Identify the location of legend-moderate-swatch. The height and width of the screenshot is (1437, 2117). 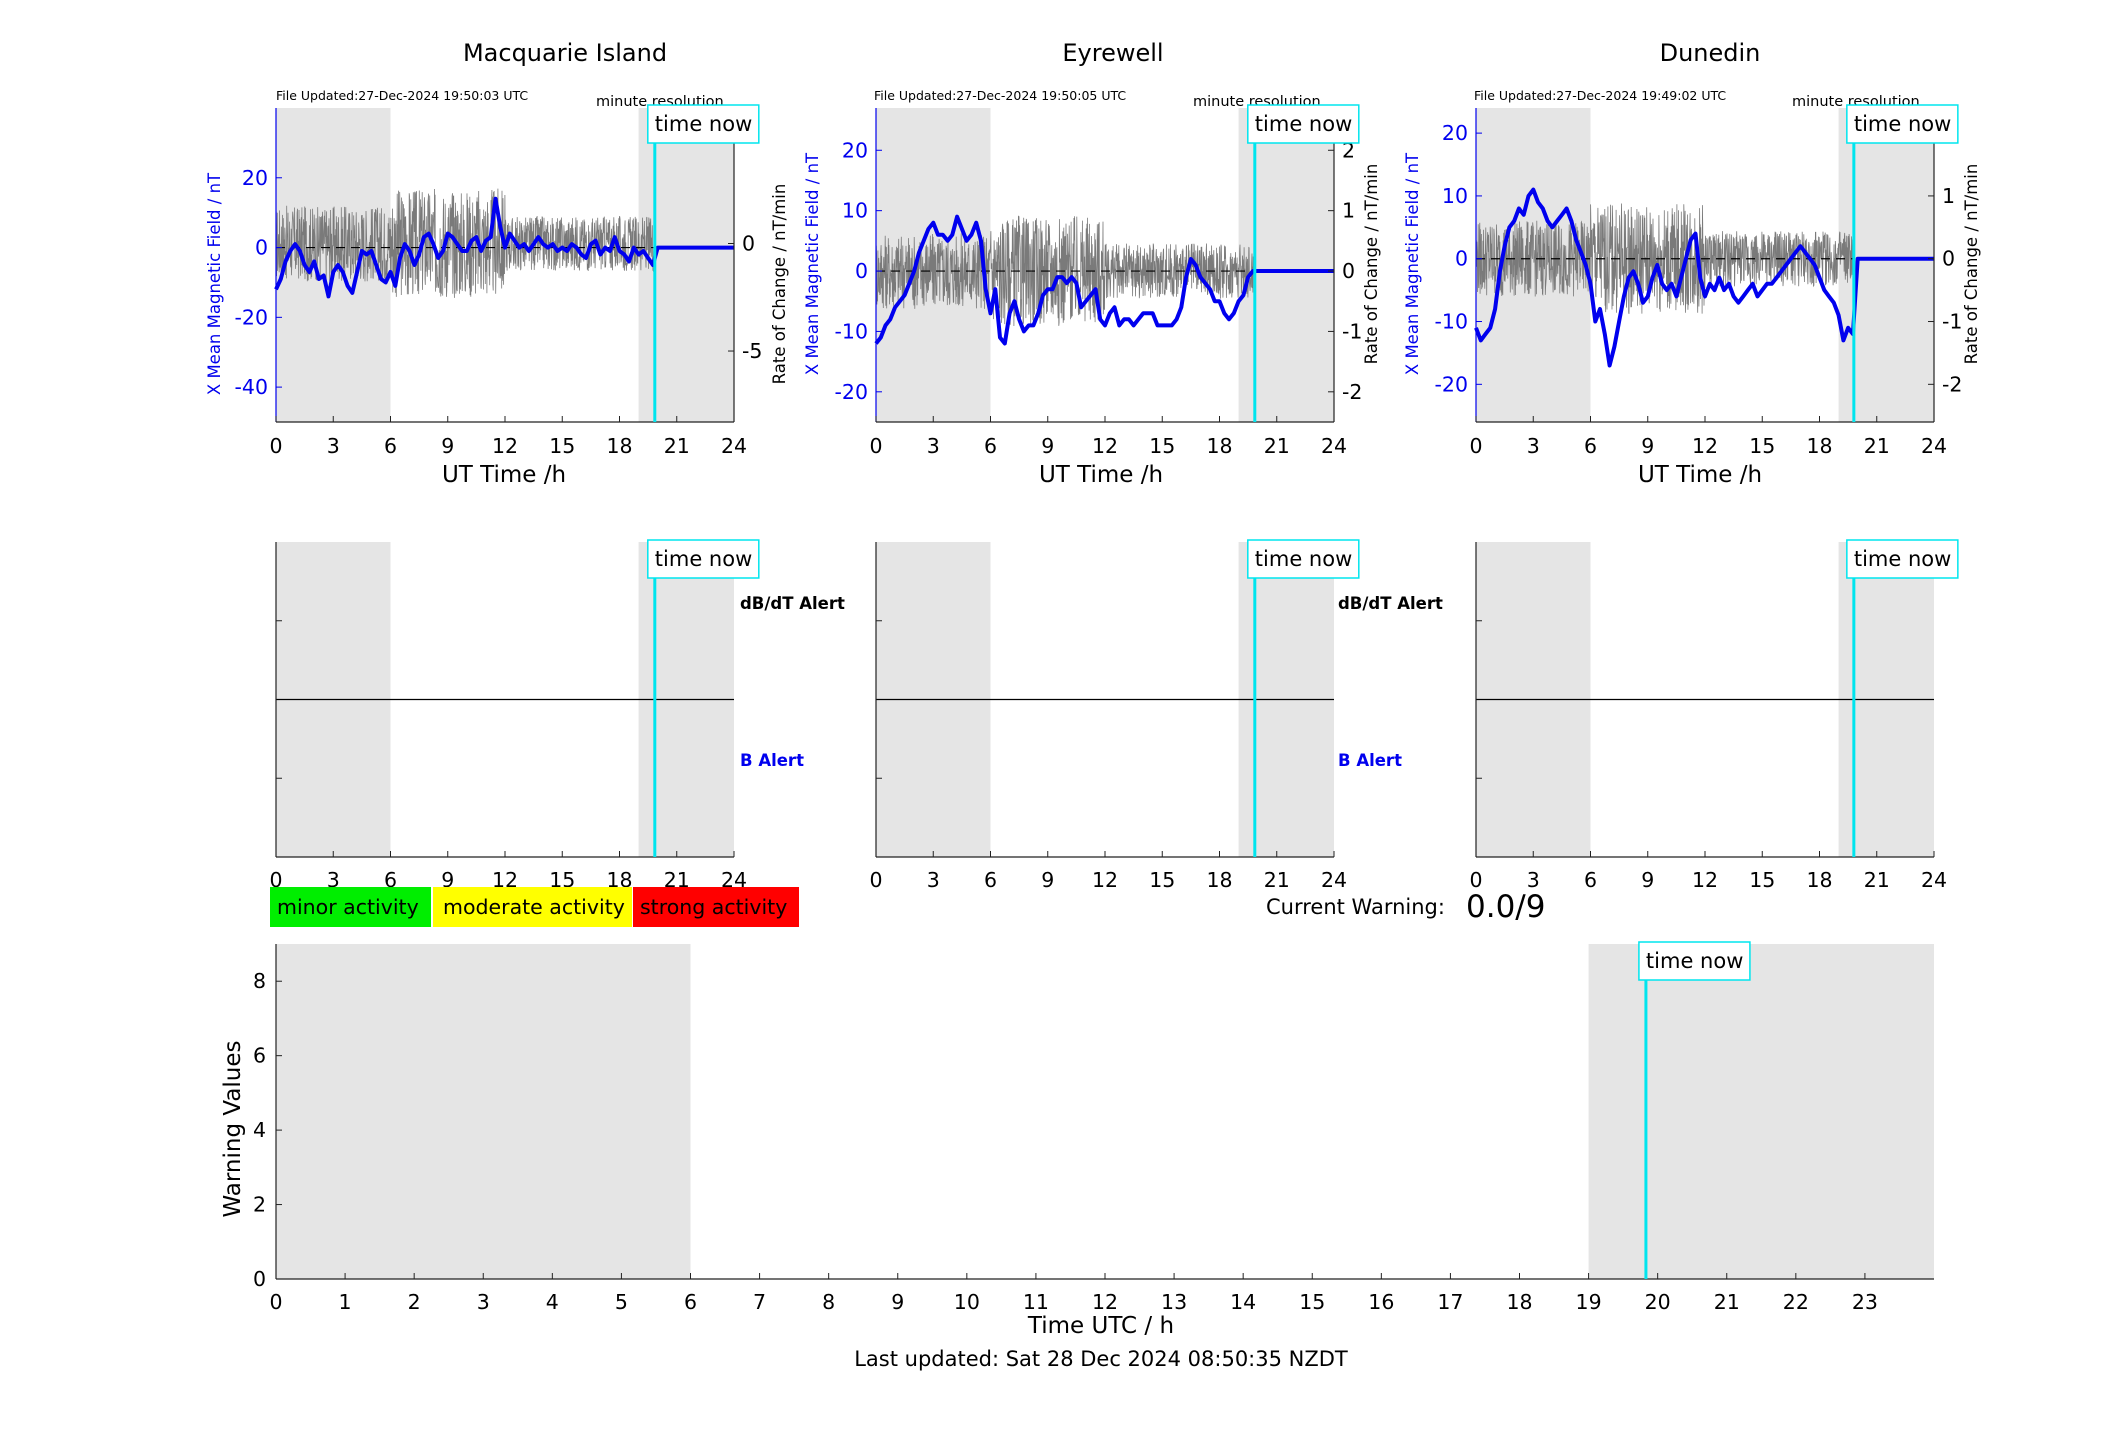
(532, 907).